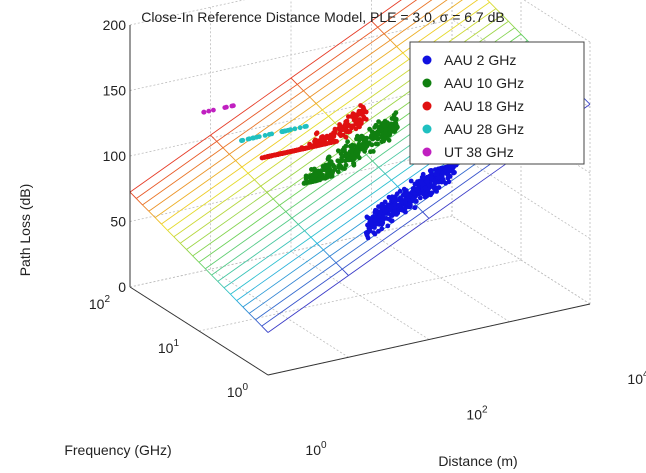 The width and height of the screenshot is (646, 473). Describe the element at coordinates (115, 91) in the screenshot. I see `z-tick-label: 150` at that location.